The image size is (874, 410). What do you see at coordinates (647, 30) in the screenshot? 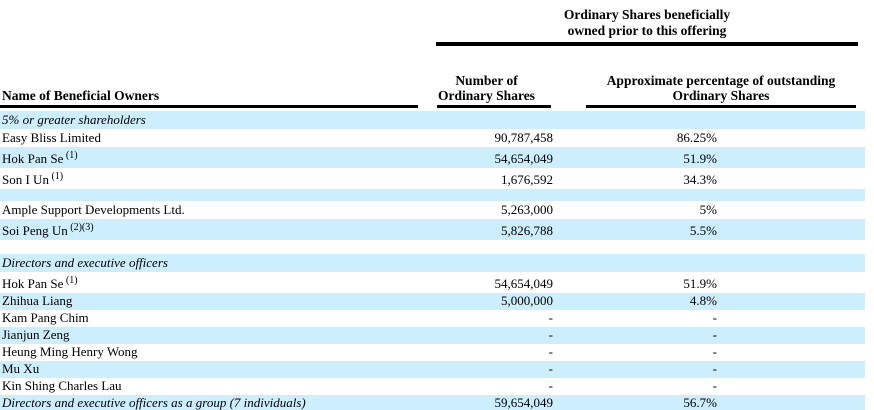
I see `spanning-header-line2: owned prior to this offering` at bounding box center [647, 30].